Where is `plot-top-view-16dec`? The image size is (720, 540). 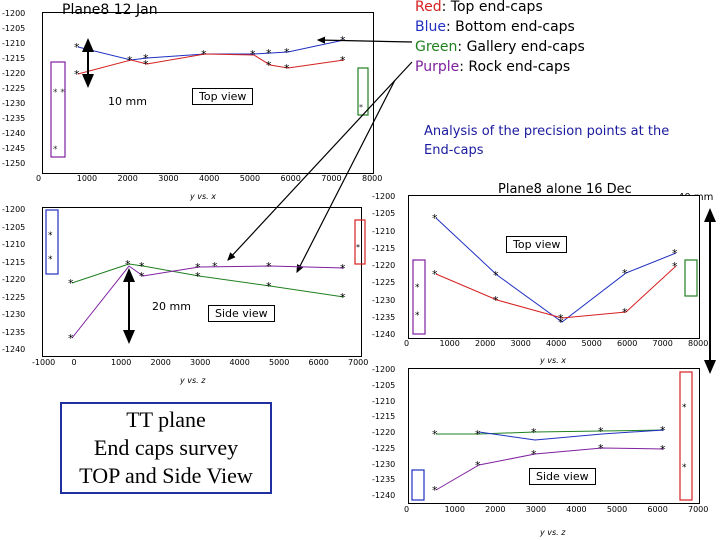
plot-top-view-16dec is located at coordinates (554, 267).